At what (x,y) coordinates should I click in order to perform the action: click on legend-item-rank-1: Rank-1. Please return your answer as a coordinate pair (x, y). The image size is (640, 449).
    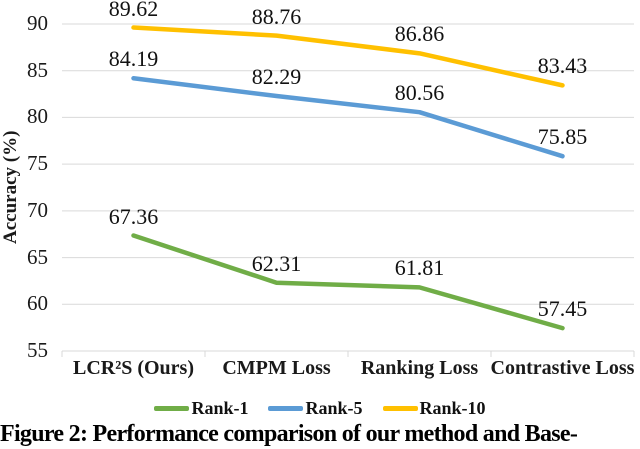
    Looking at the image, I should click on (201, 408).